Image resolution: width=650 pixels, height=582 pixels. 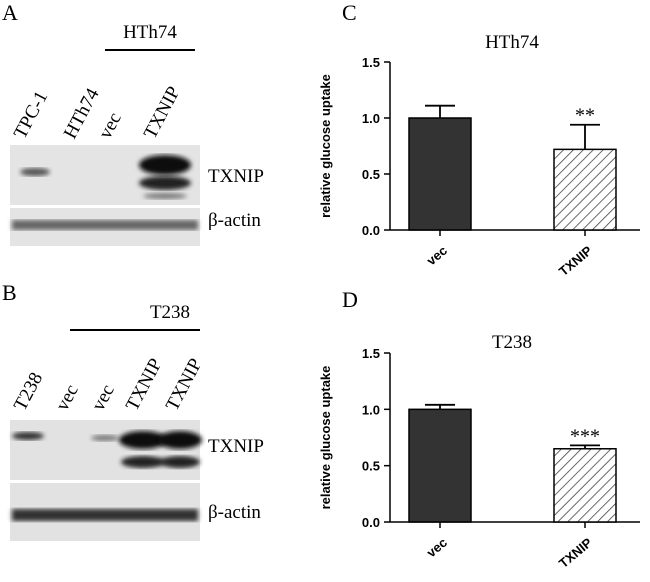 What do you see at coordinates (349, 12) in the screenshot?
I see `panel-label: C` at bounding box center [349, 12].